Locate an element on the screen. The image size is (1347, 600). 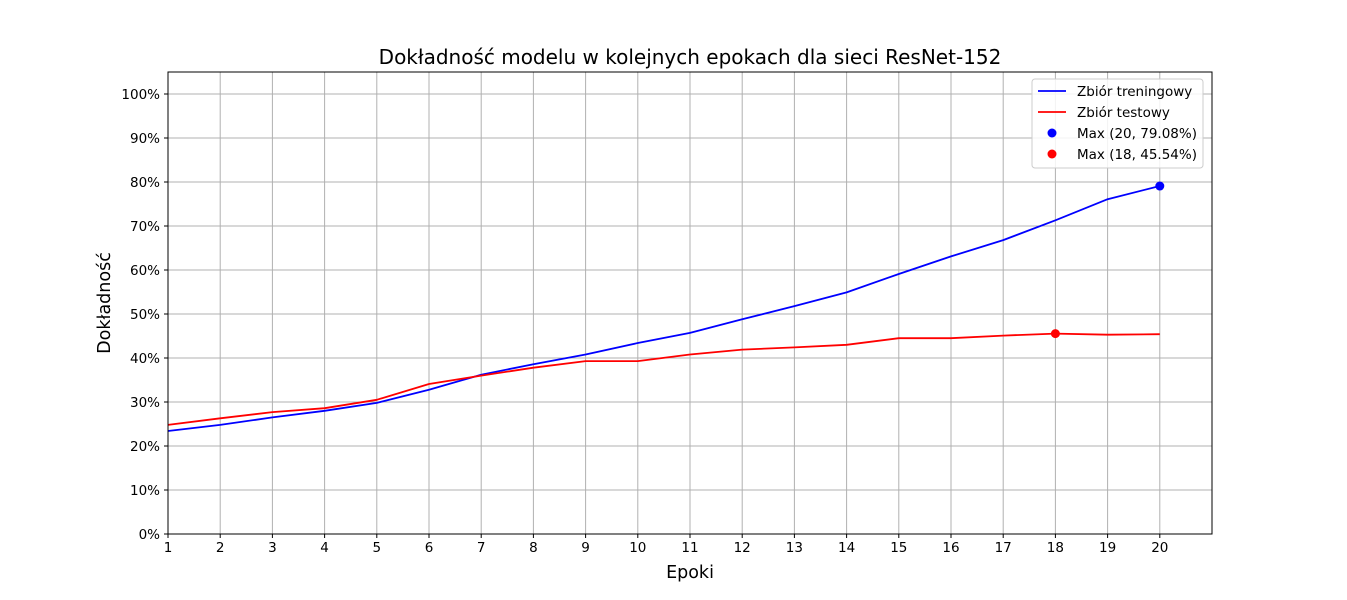
y-axis-label: Dokładność is located at coordinates (105, 303).